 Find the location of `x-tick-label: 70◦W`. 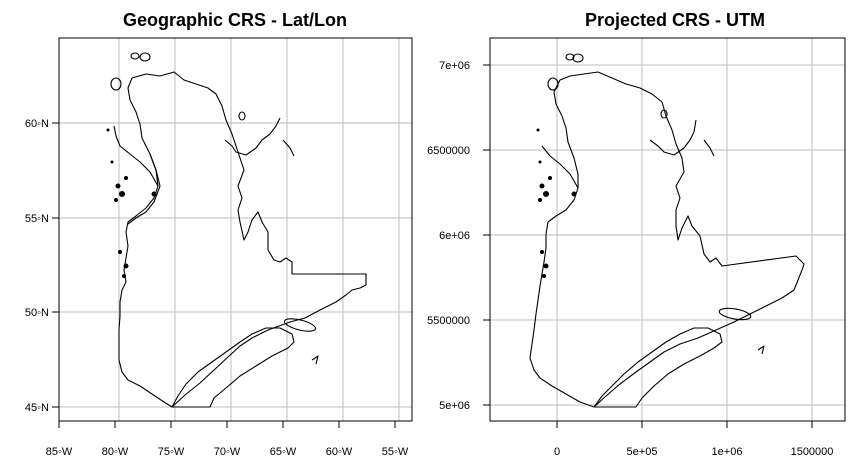

x-tick-label: 70◦W is located at coordinates (227, 452).